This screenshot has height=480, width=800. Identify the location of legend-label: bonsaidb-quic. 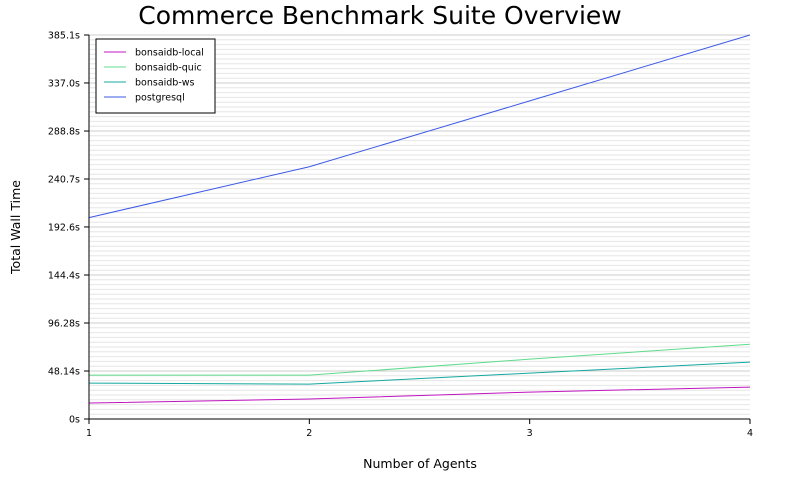
(168, 68).